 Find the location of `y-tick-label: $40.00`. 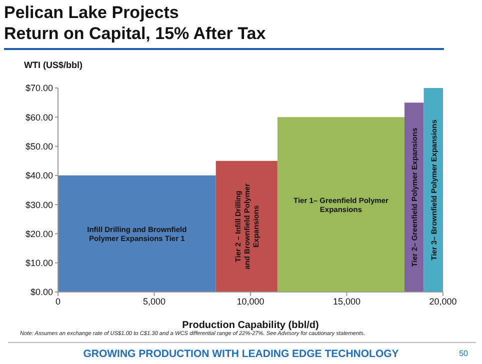

y-tick-label: $40.00 is located at coordinates (39, 175).